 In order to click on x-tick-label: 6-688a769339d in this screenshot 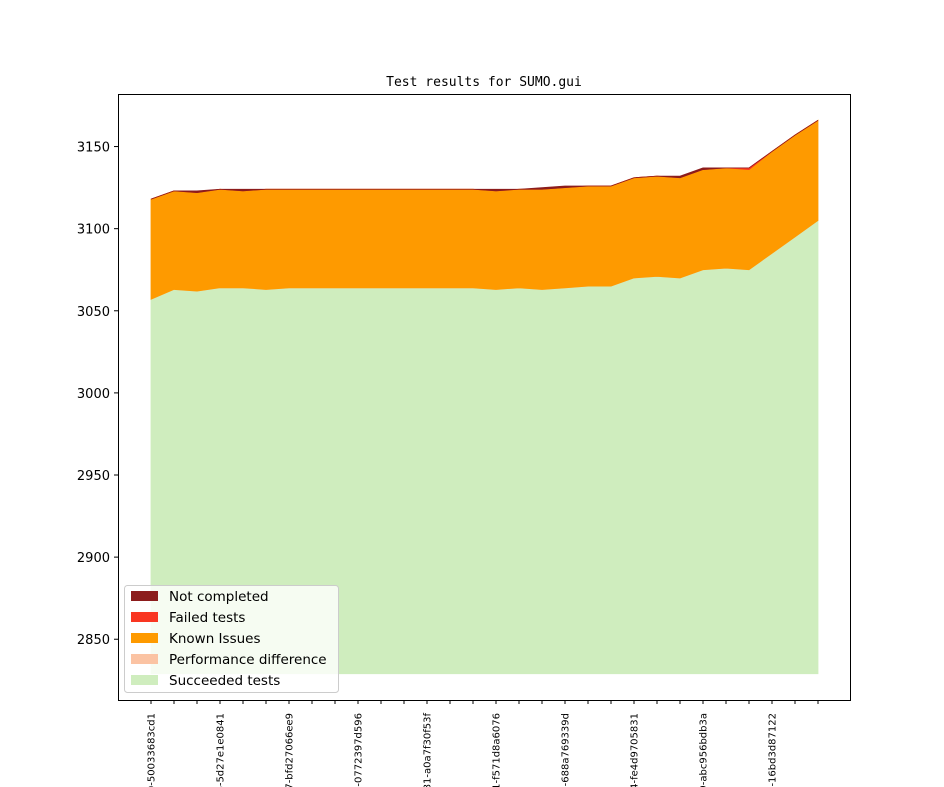, I will do `click(566, 750)`.